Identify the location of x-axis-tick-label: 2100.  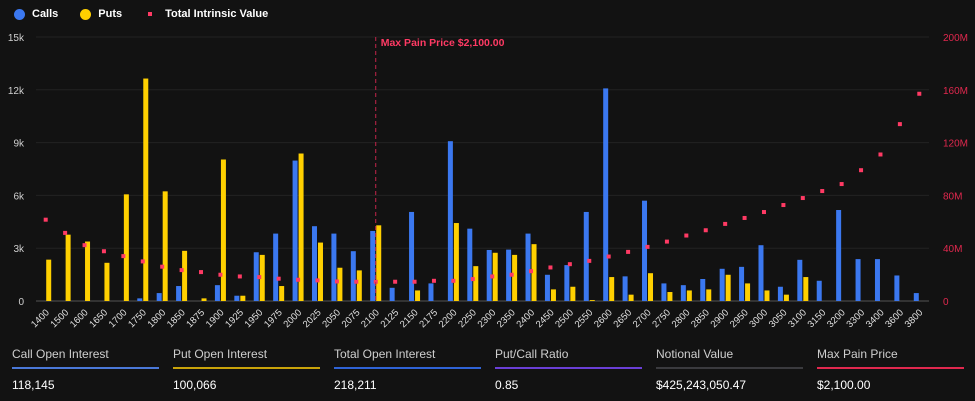
(370, 318).